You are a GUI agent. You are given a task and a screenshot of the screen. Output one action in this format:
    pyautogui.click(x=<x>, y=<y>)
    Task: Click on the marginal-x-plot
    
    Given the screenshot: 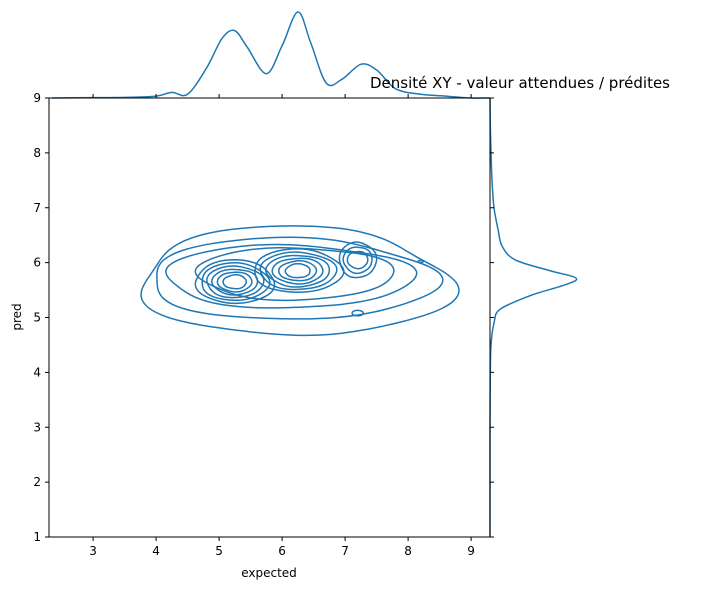 What is the action you would take?
    pyautogui.click(x=271, y=55)
    